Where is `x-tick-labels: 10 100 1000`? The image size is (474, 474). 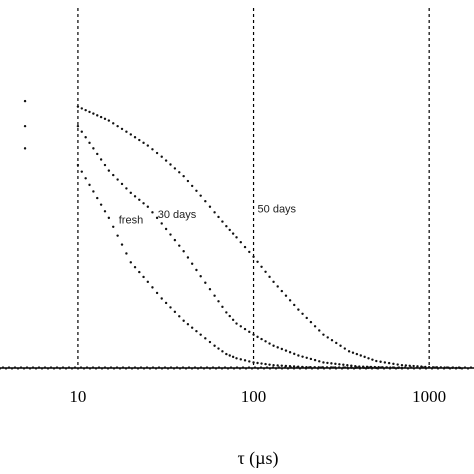
x-tick-labels: 10 100 1000 is located at coordinates (257, 396).